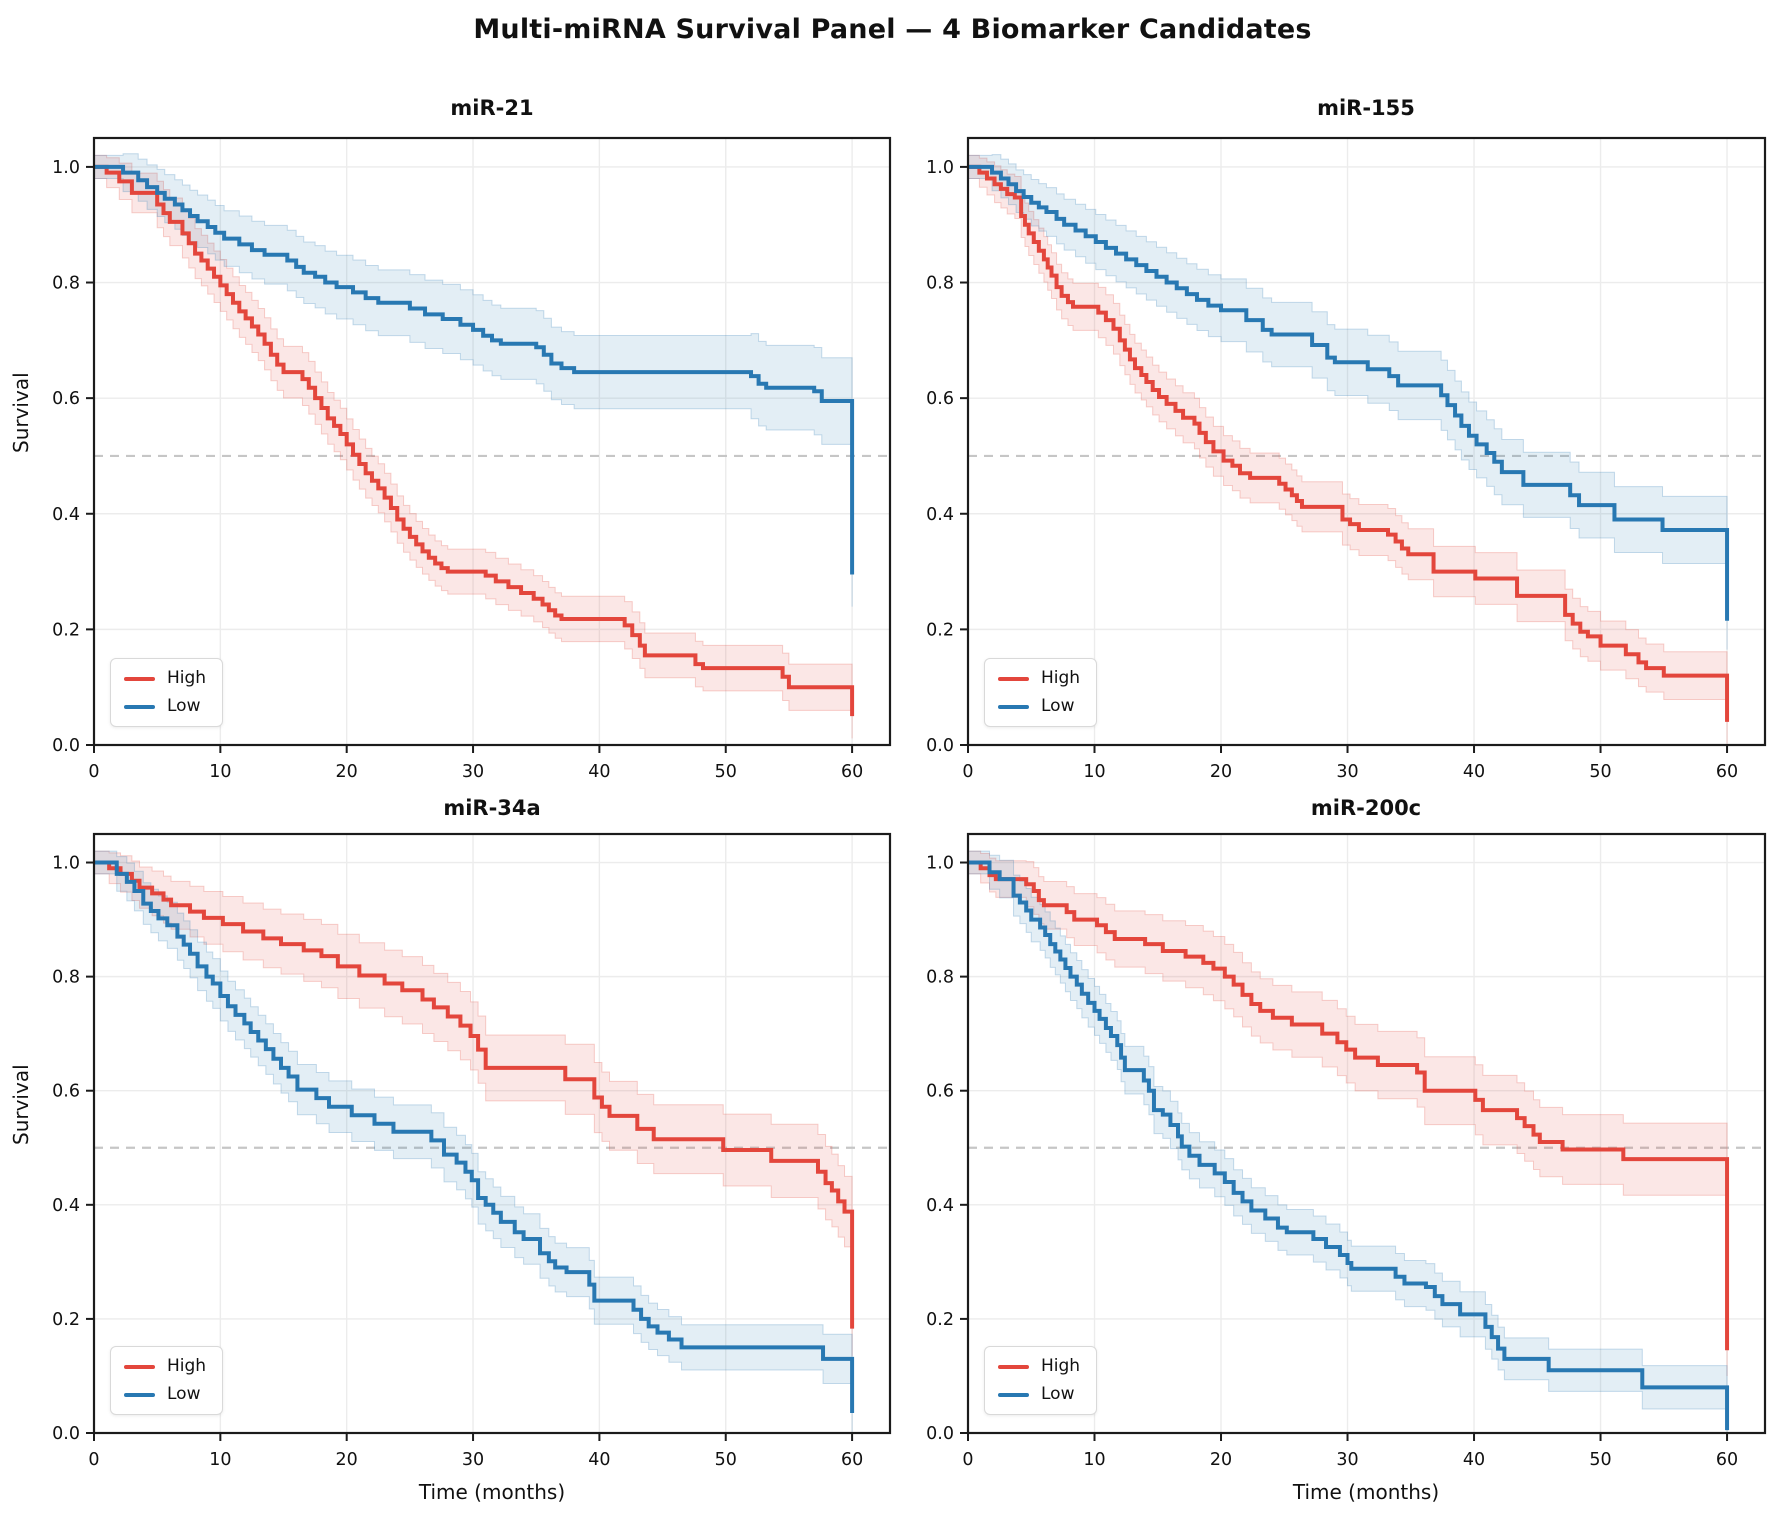 Image resolution: width=1785 pixels, height=1522 pixels. I want to click on panel-title-mir-200c: miR-200c, so click(1366, 808).